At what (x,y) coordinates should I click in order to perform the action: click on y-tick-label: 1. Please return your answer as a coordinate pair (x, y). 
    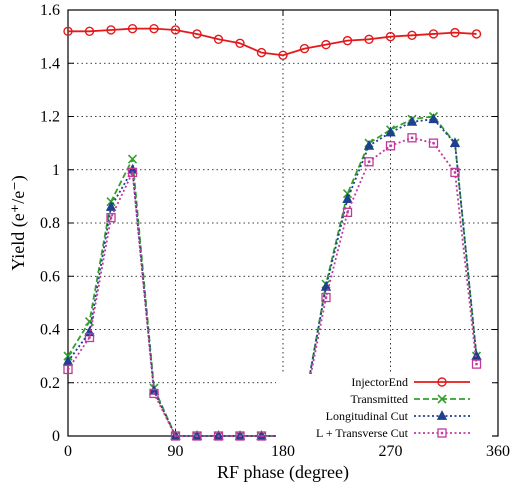
    Looking at the image, I should click on (56, 170).